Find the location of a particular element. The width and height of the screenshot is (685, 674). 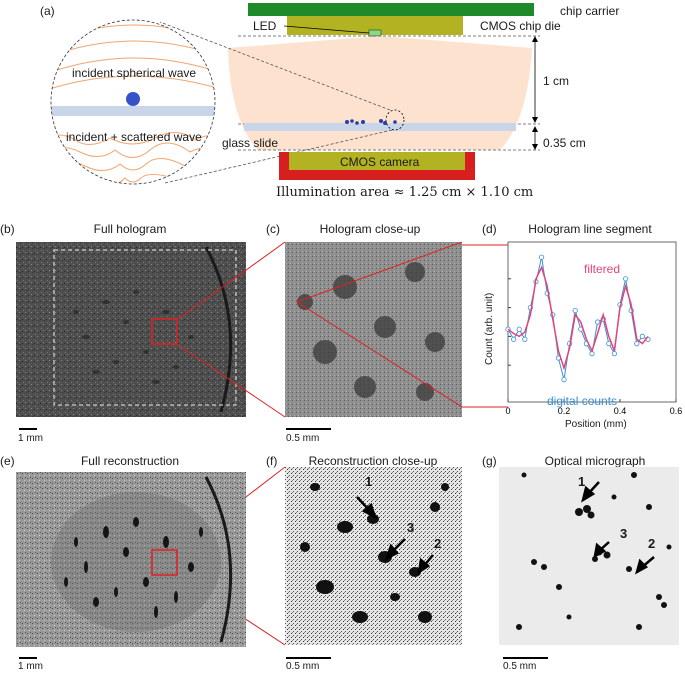

scattered-wave-label: incident + scattered wave is located at coordinates (134, 137).